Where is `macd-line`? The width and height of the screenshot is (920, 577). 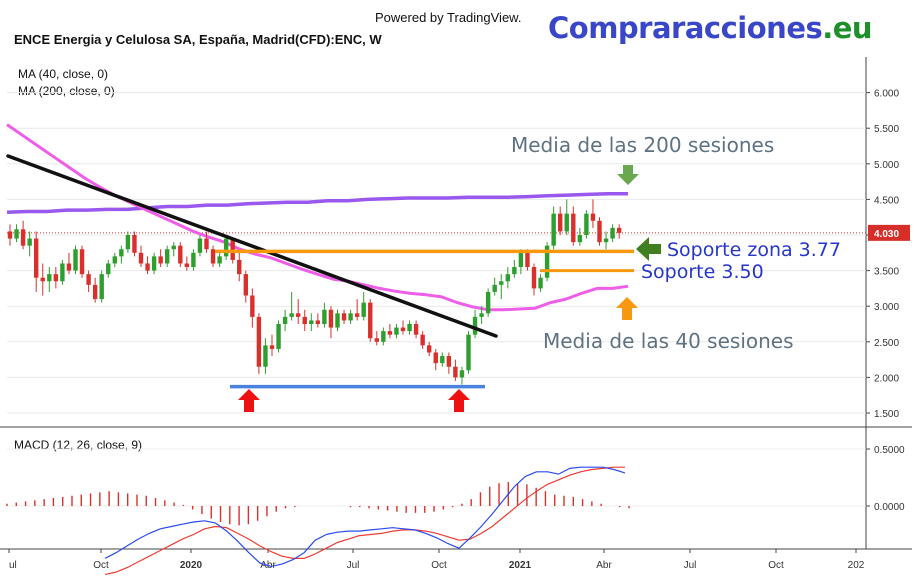 macd-line is located at coordinates (365, 517).